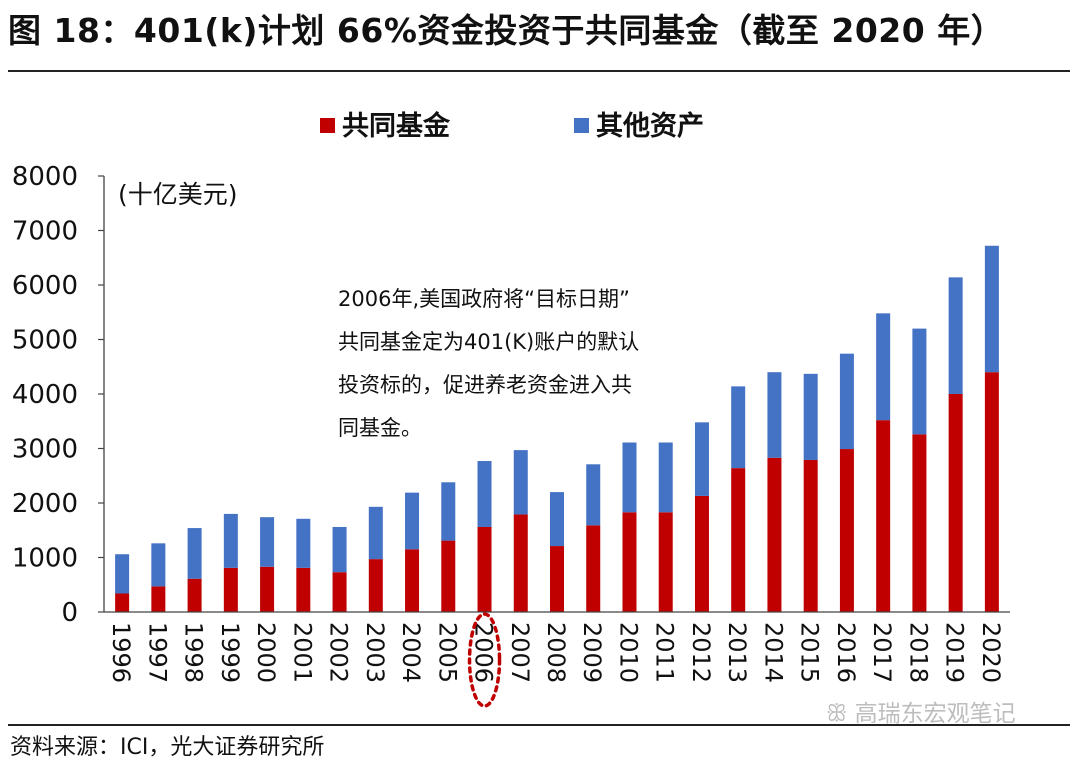  What do you see at coordinates (158, 599) in the screenshot?
I see `bar-mutual-funds-1997` at bounding box center [158, 599].